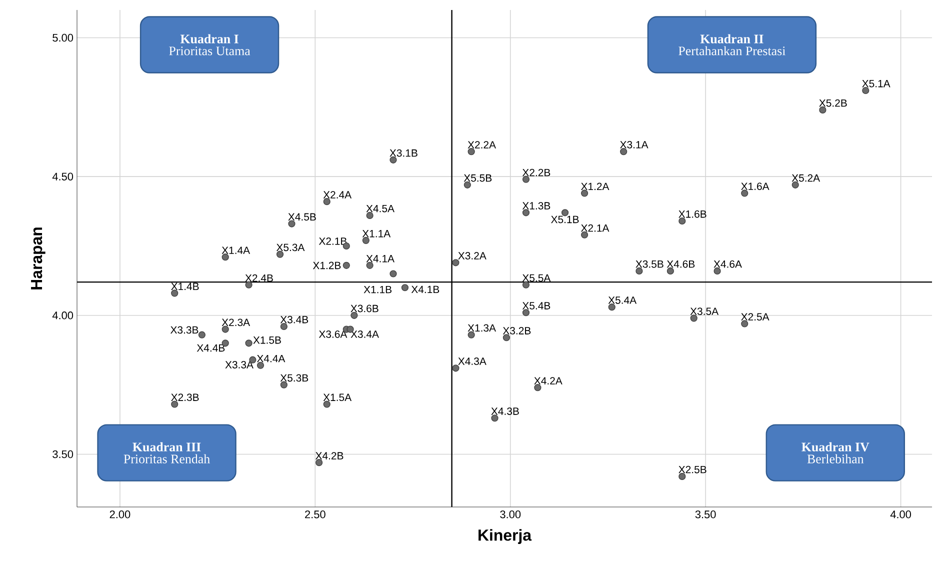 The height and width of the screenshot is (563, 936). I want to click on annotation: X2.4A, so click(337, 194).